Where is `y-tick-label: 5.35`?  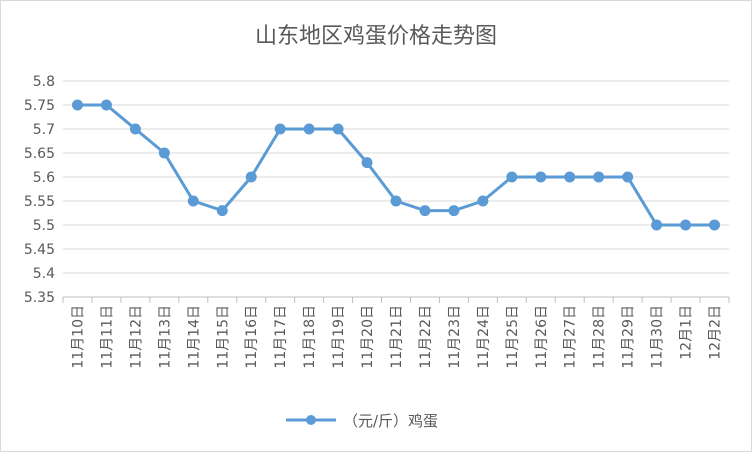
y-tick-label: 5.35 is located at coordinates (39, 298).